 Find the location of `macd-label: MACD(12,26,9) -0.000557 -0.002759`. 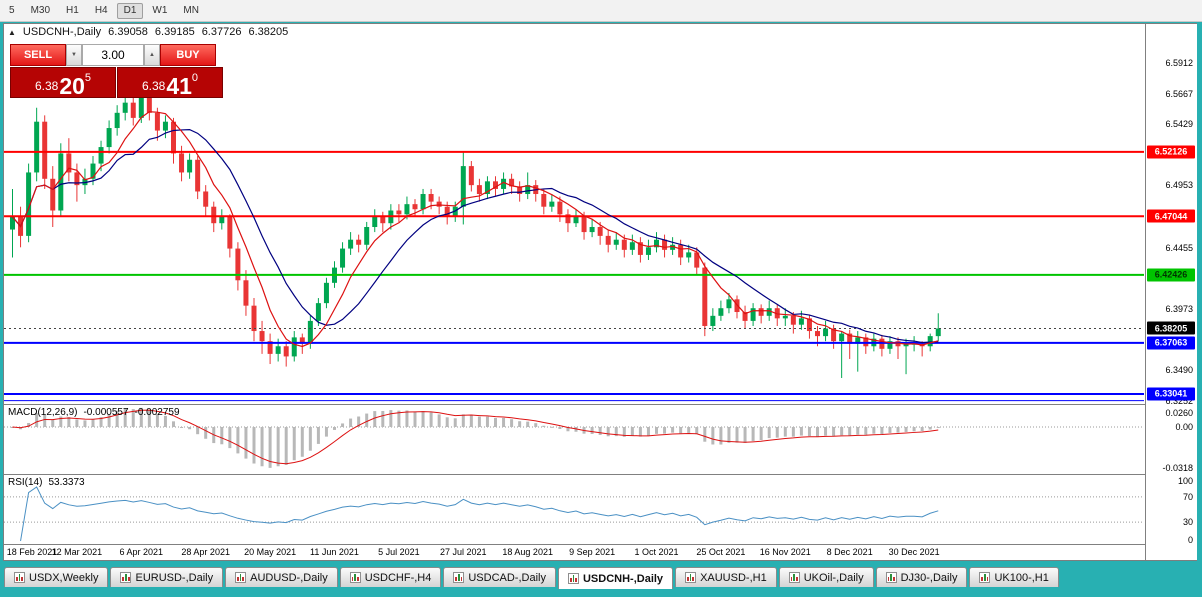

macd-label: MACD(12,26,9) -0.000557 -0.002759 is located at coordinates (94, 412).